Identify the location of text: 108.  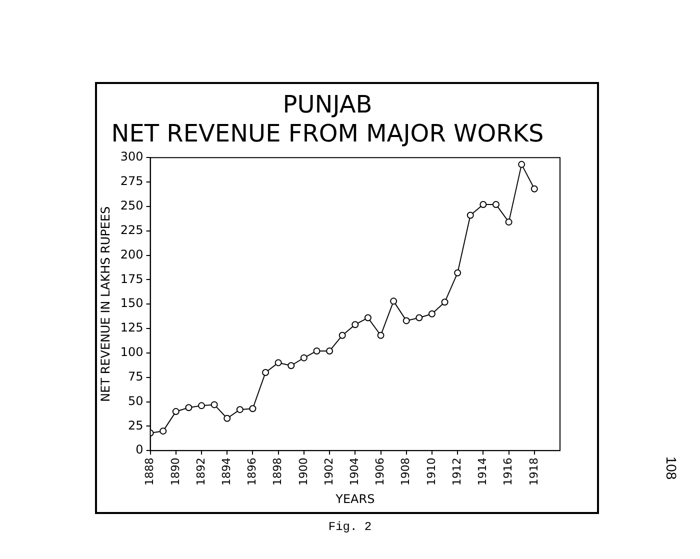
(672, 468).